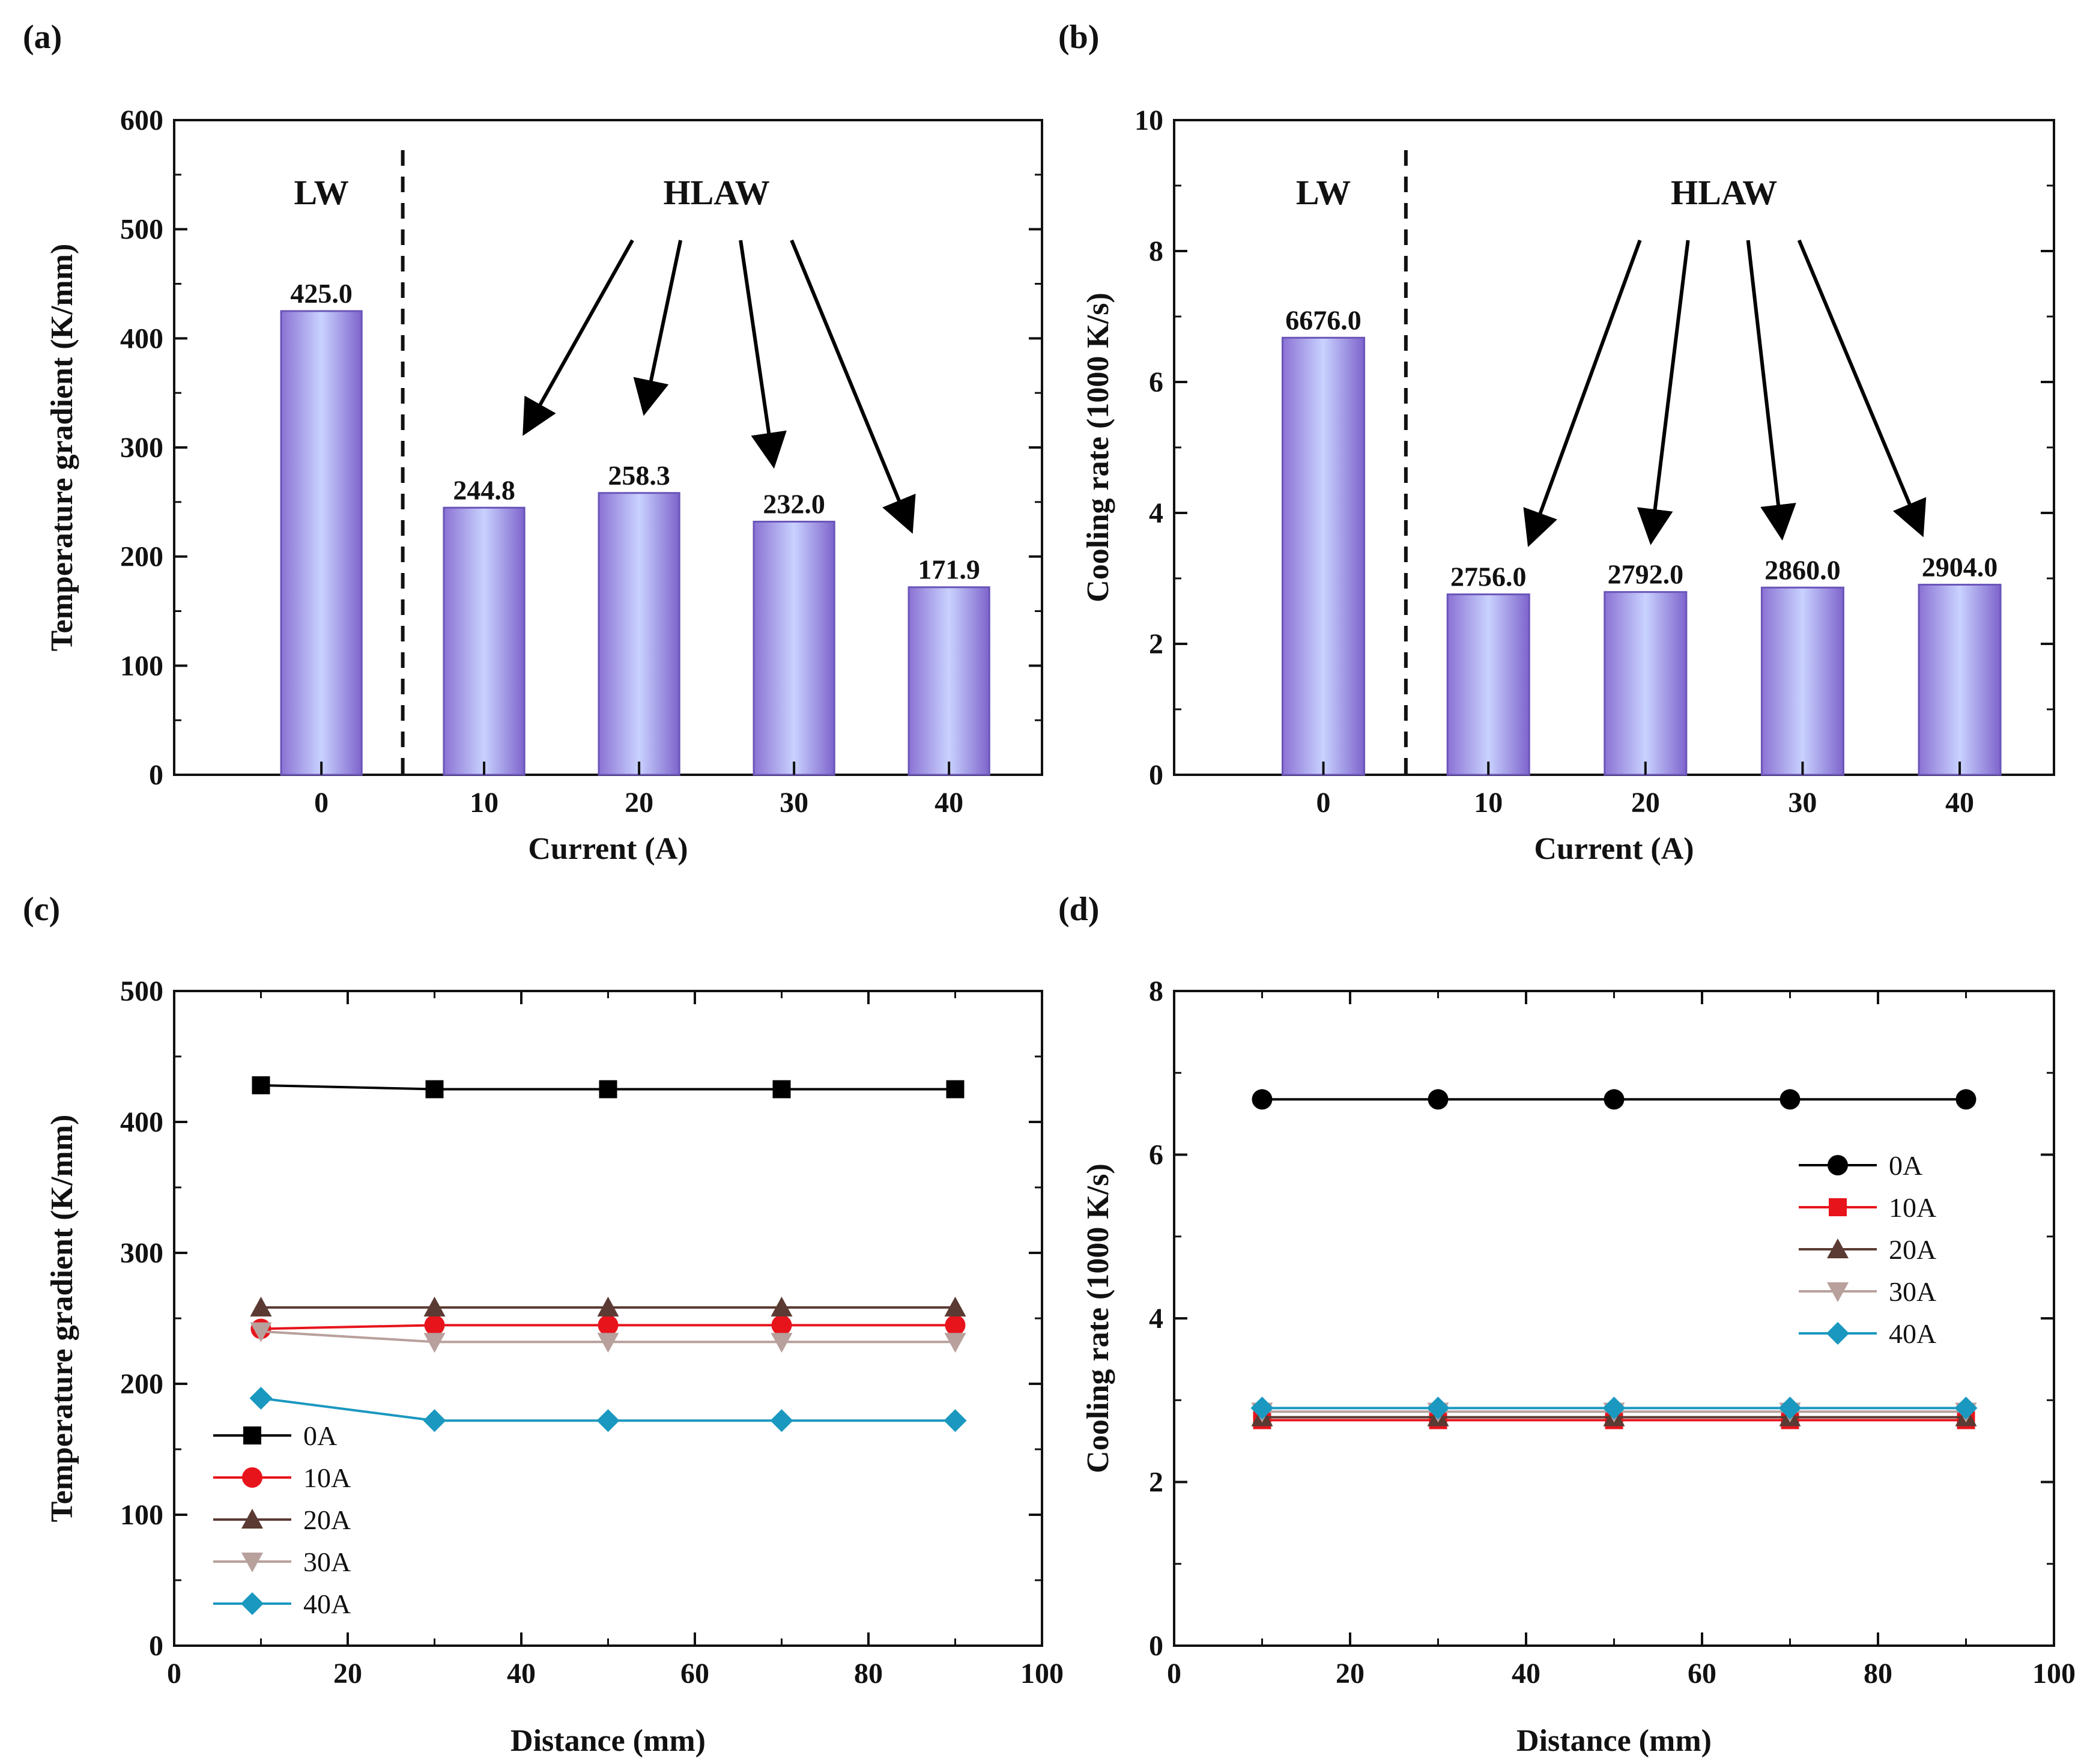 The image size is (2087, 1764). I want to click on x-tick-label-d: 80, so click(1878, 1674).